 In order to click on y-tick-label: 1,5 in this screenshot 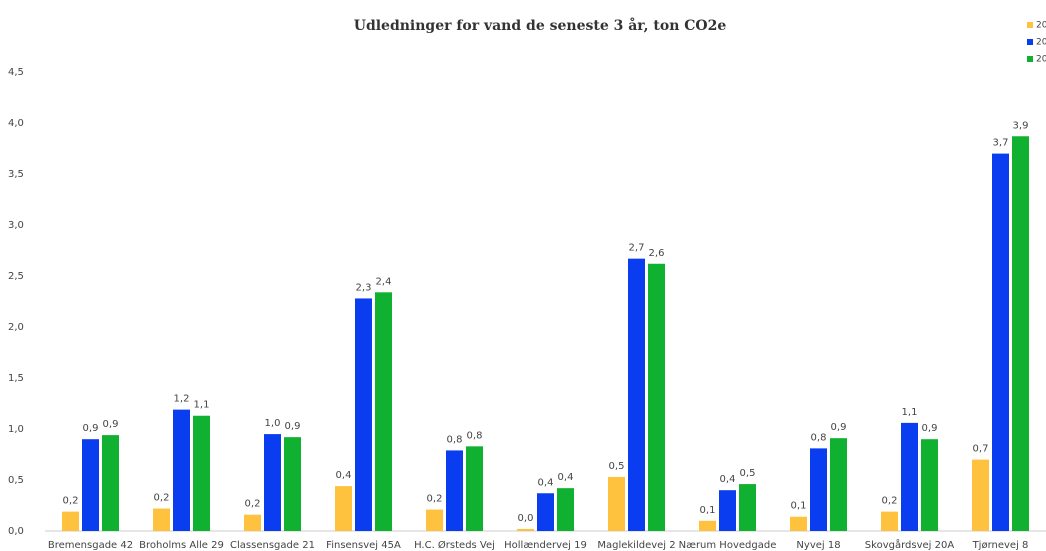, I will do `click(16, 378)`.